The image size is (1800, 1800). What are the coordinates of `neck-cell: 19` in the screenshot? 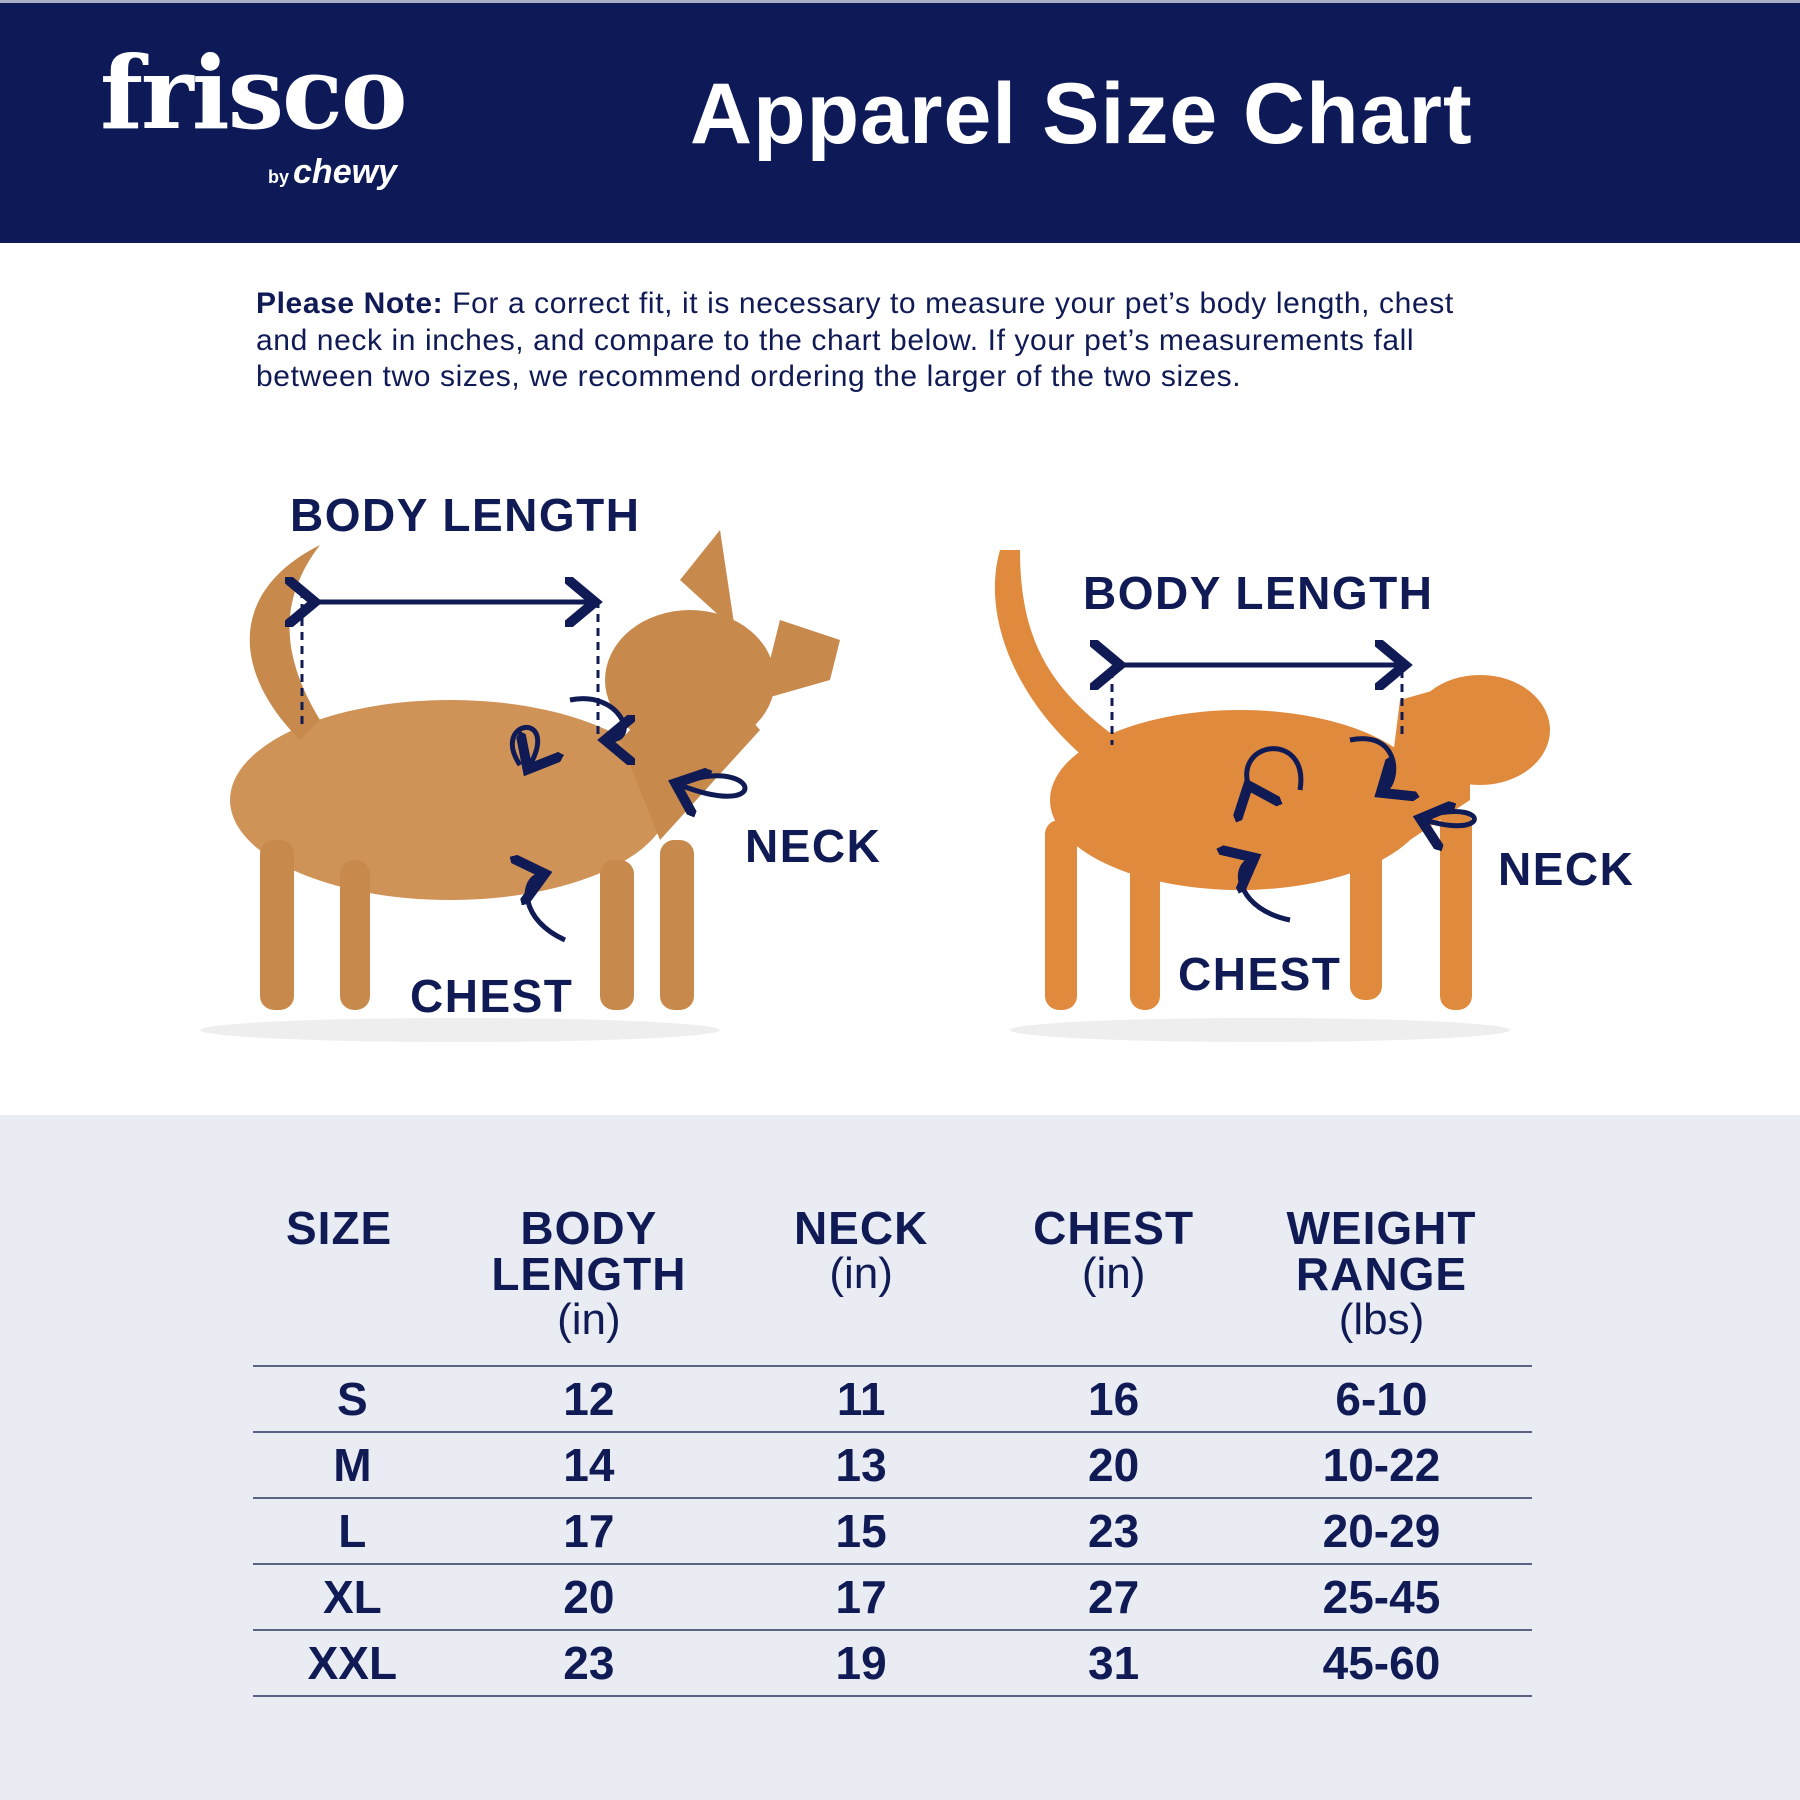 It's located at (861, 1663).